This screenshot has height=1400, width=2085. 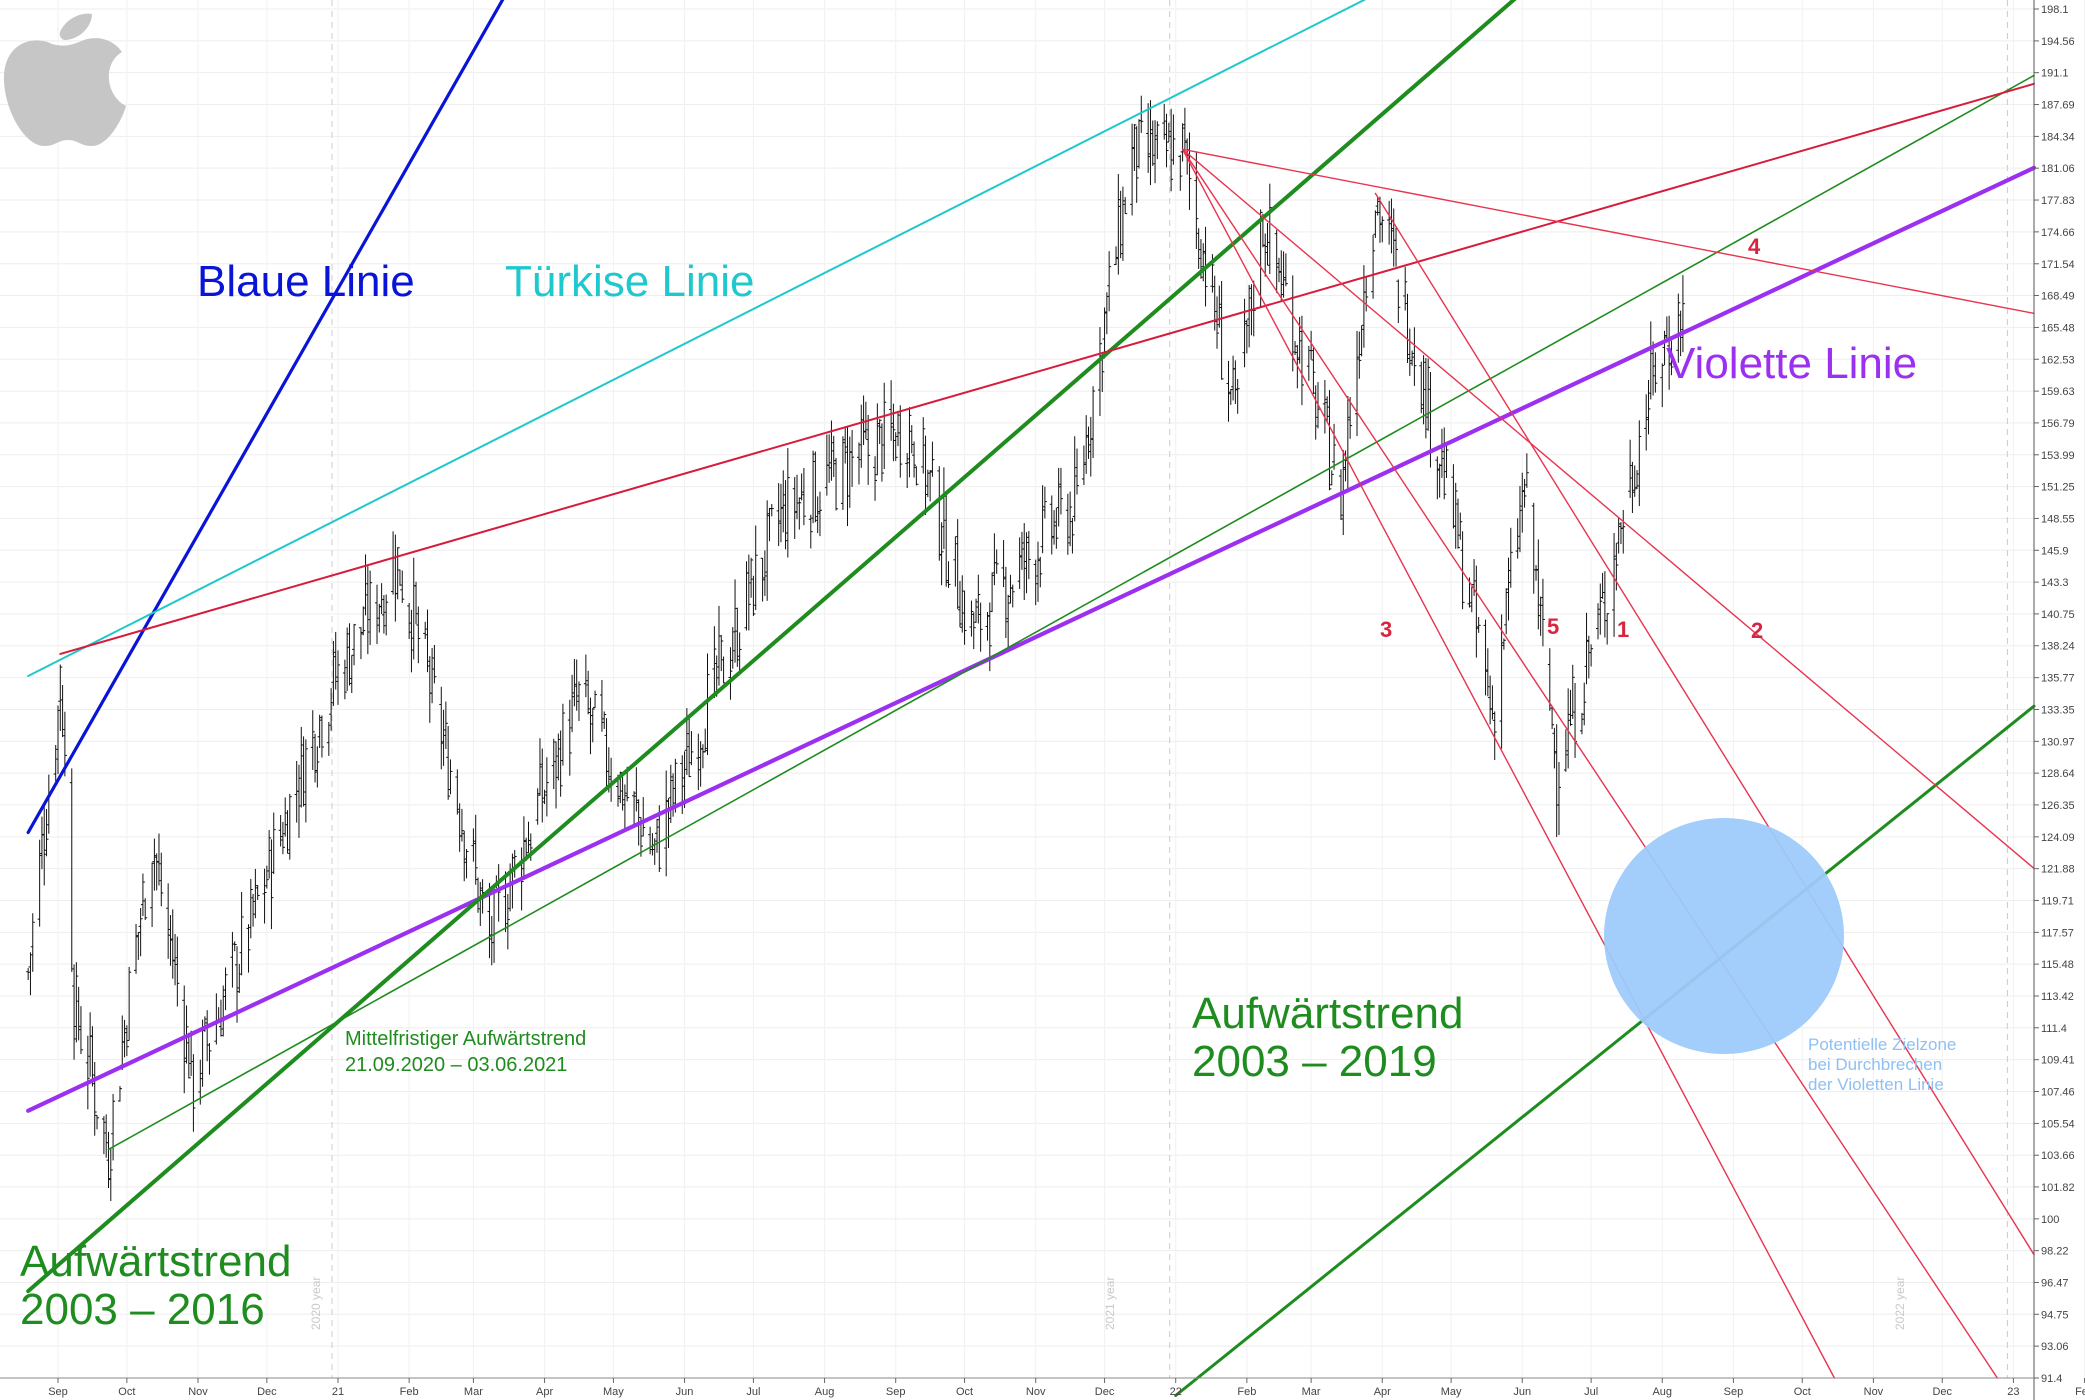 I want to click on x-tick-label: Oct, so click(x=126, y=1392).